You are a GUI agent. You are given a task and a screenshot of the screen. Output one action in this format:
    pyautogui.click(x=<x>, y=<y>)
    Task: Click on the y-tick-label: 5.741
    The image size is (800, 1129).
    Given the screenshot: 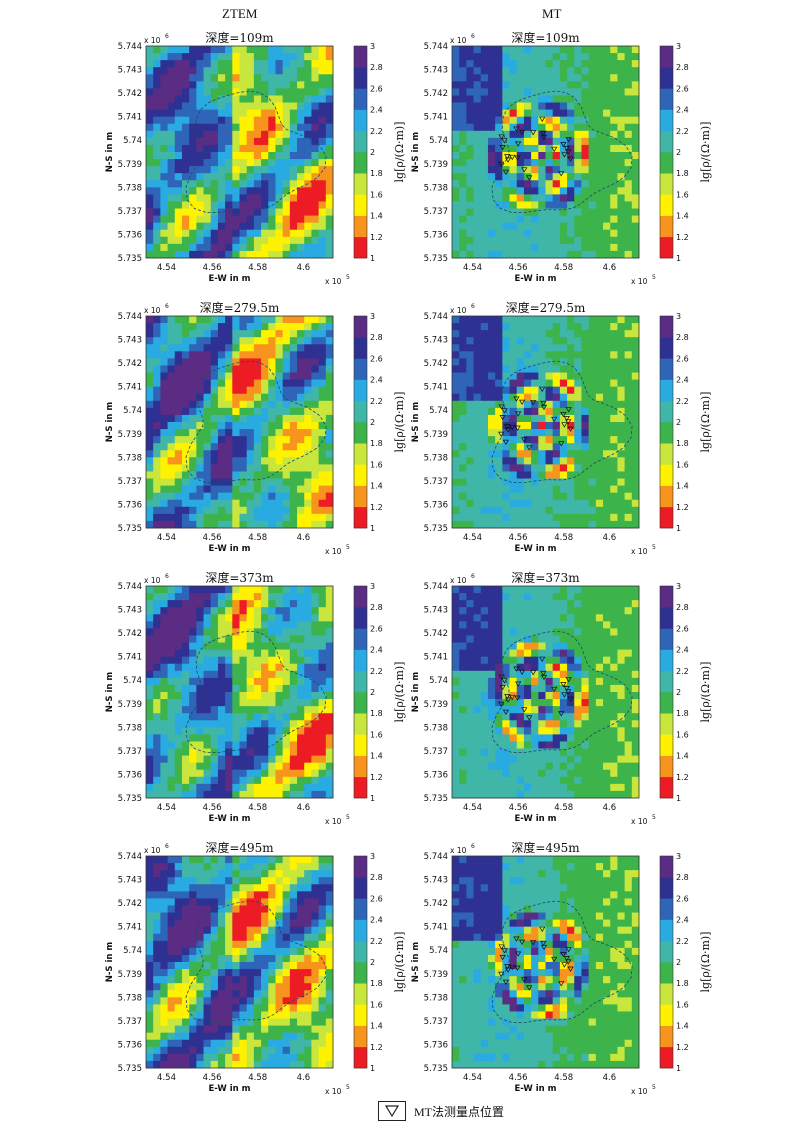 What is the action you would take?
    pyautogui.click(x=130, y=928)
    